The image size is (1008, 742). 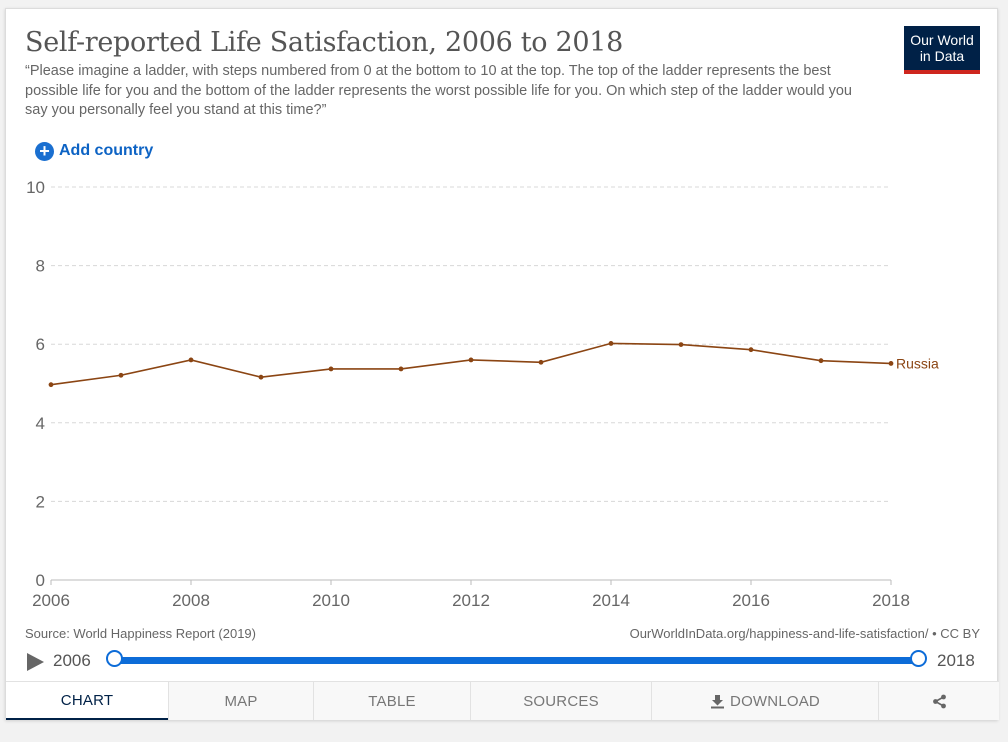 I want to click on tab-table: TABLE, so click(x=391, y=701).